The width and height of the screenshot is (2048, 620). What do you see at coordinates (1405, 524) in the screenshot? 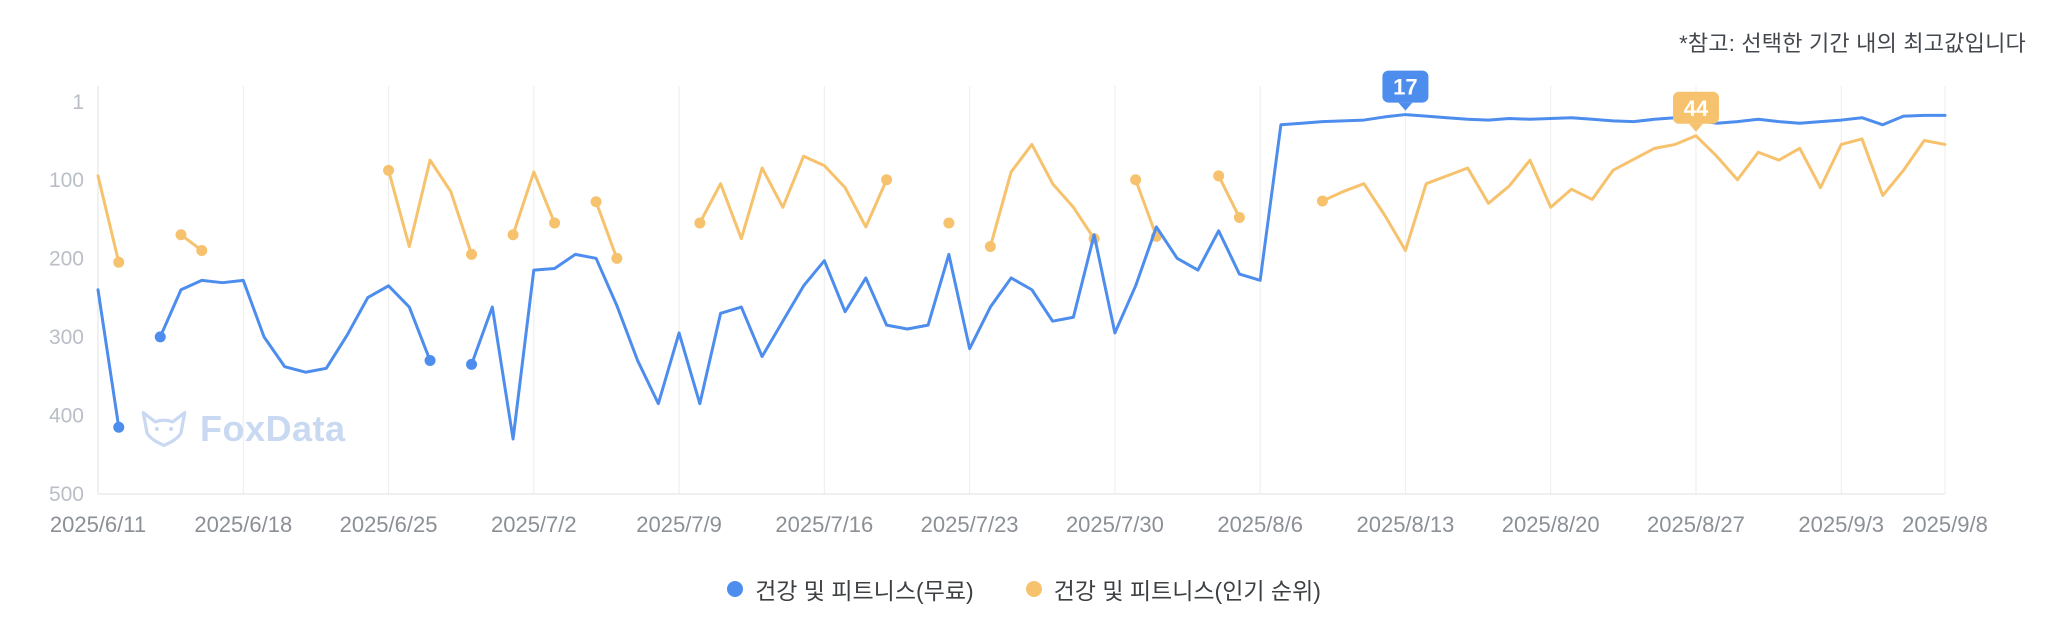
I see `x-axis-tick-label: 2025/8/13` at bounding box center [1405, 524].